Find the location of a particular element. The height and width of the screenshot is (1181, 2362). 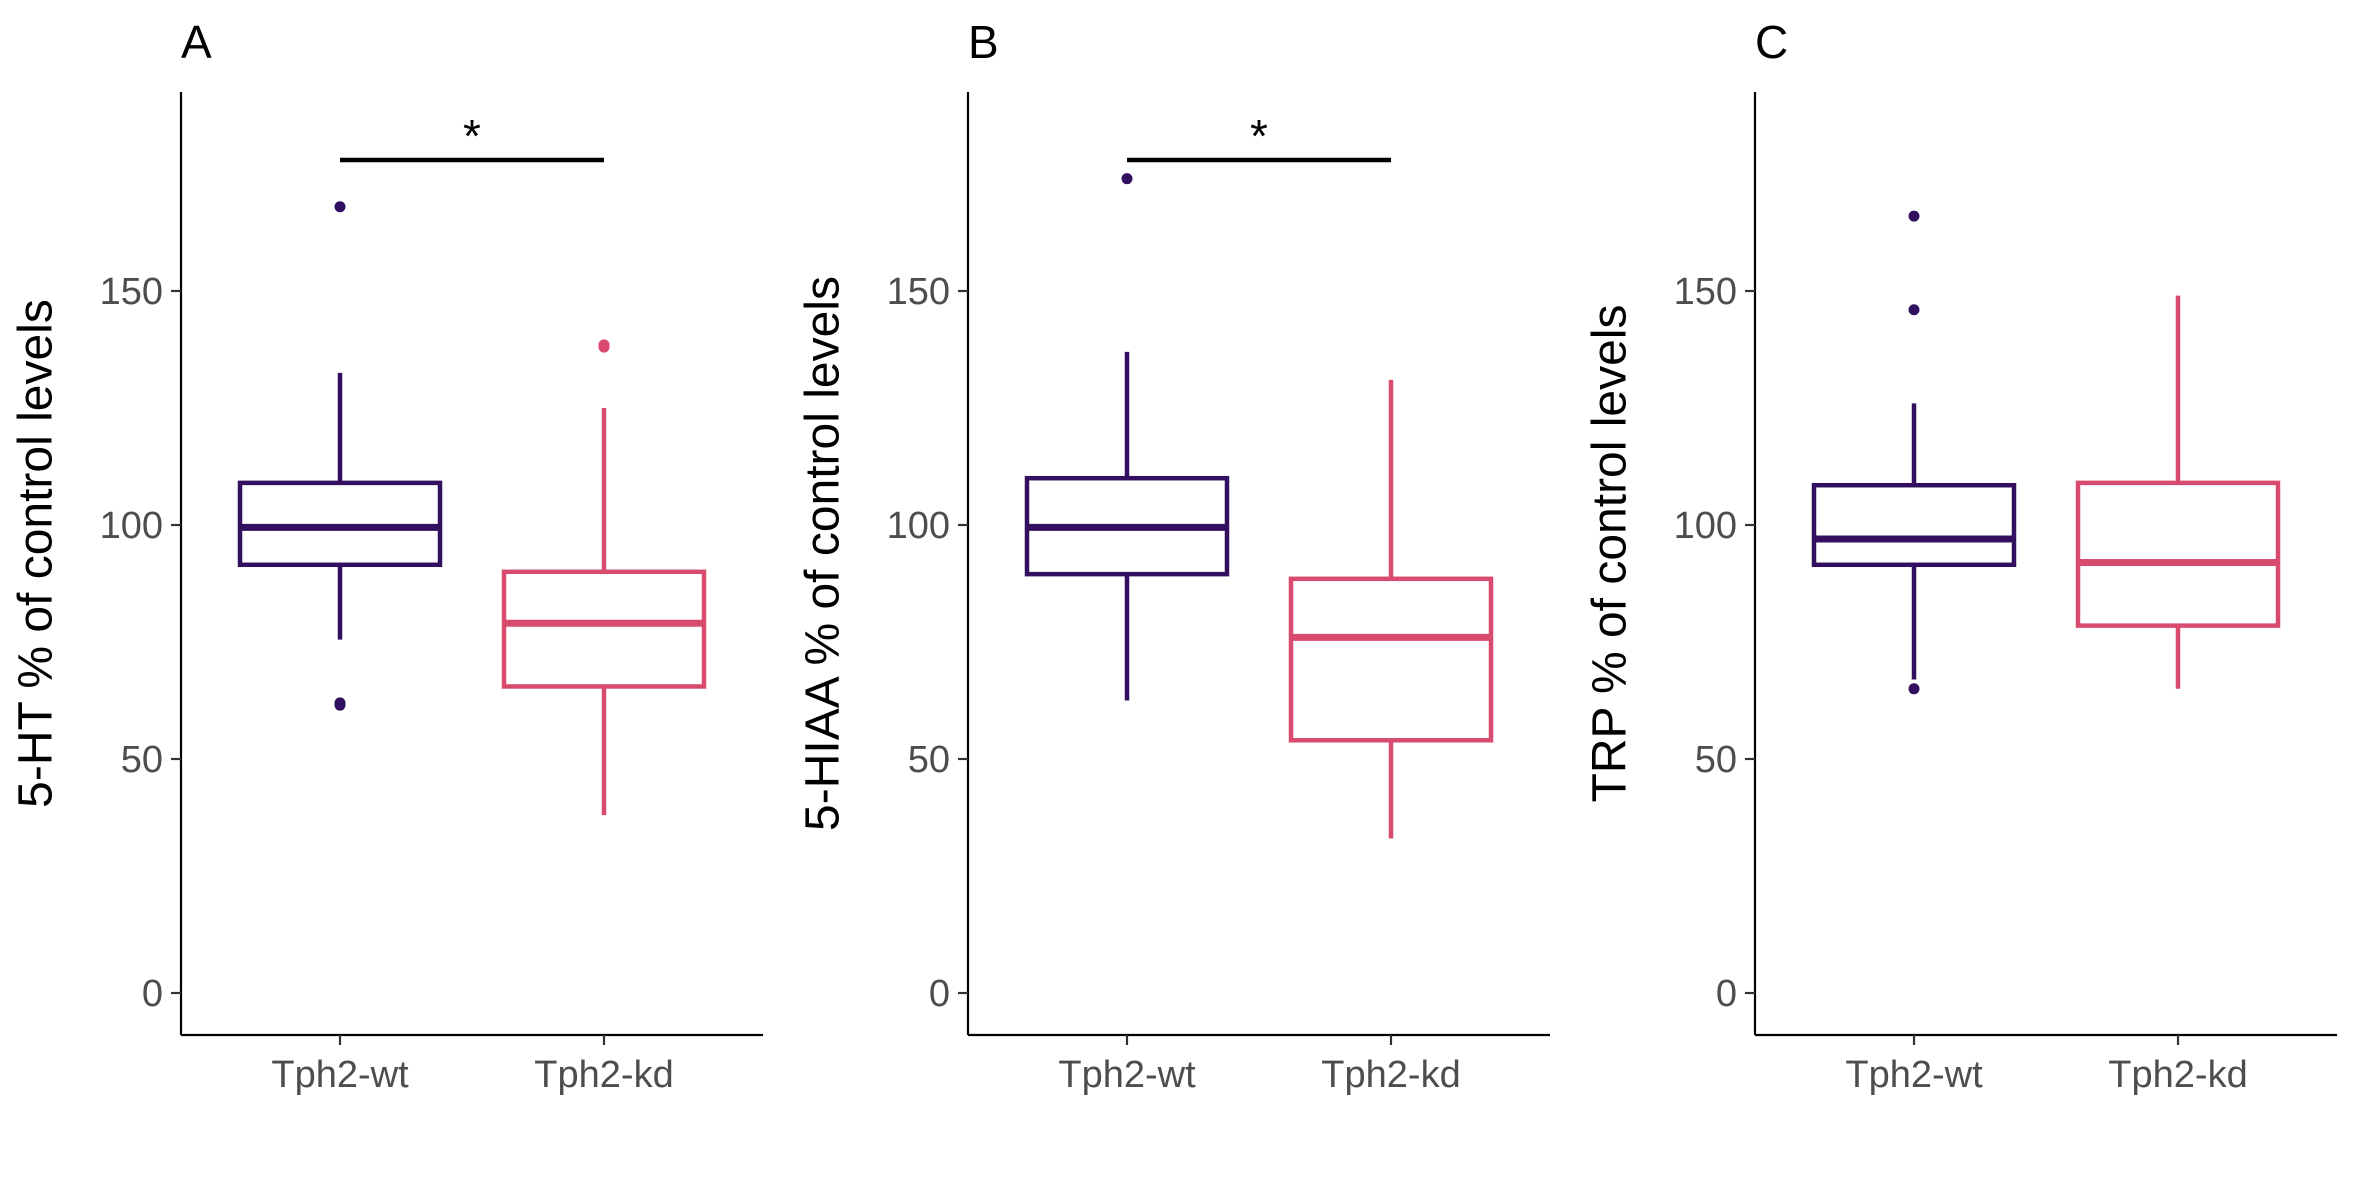

y-axis-label: 5-HT % of control levels is located at coordinates (36, 553).